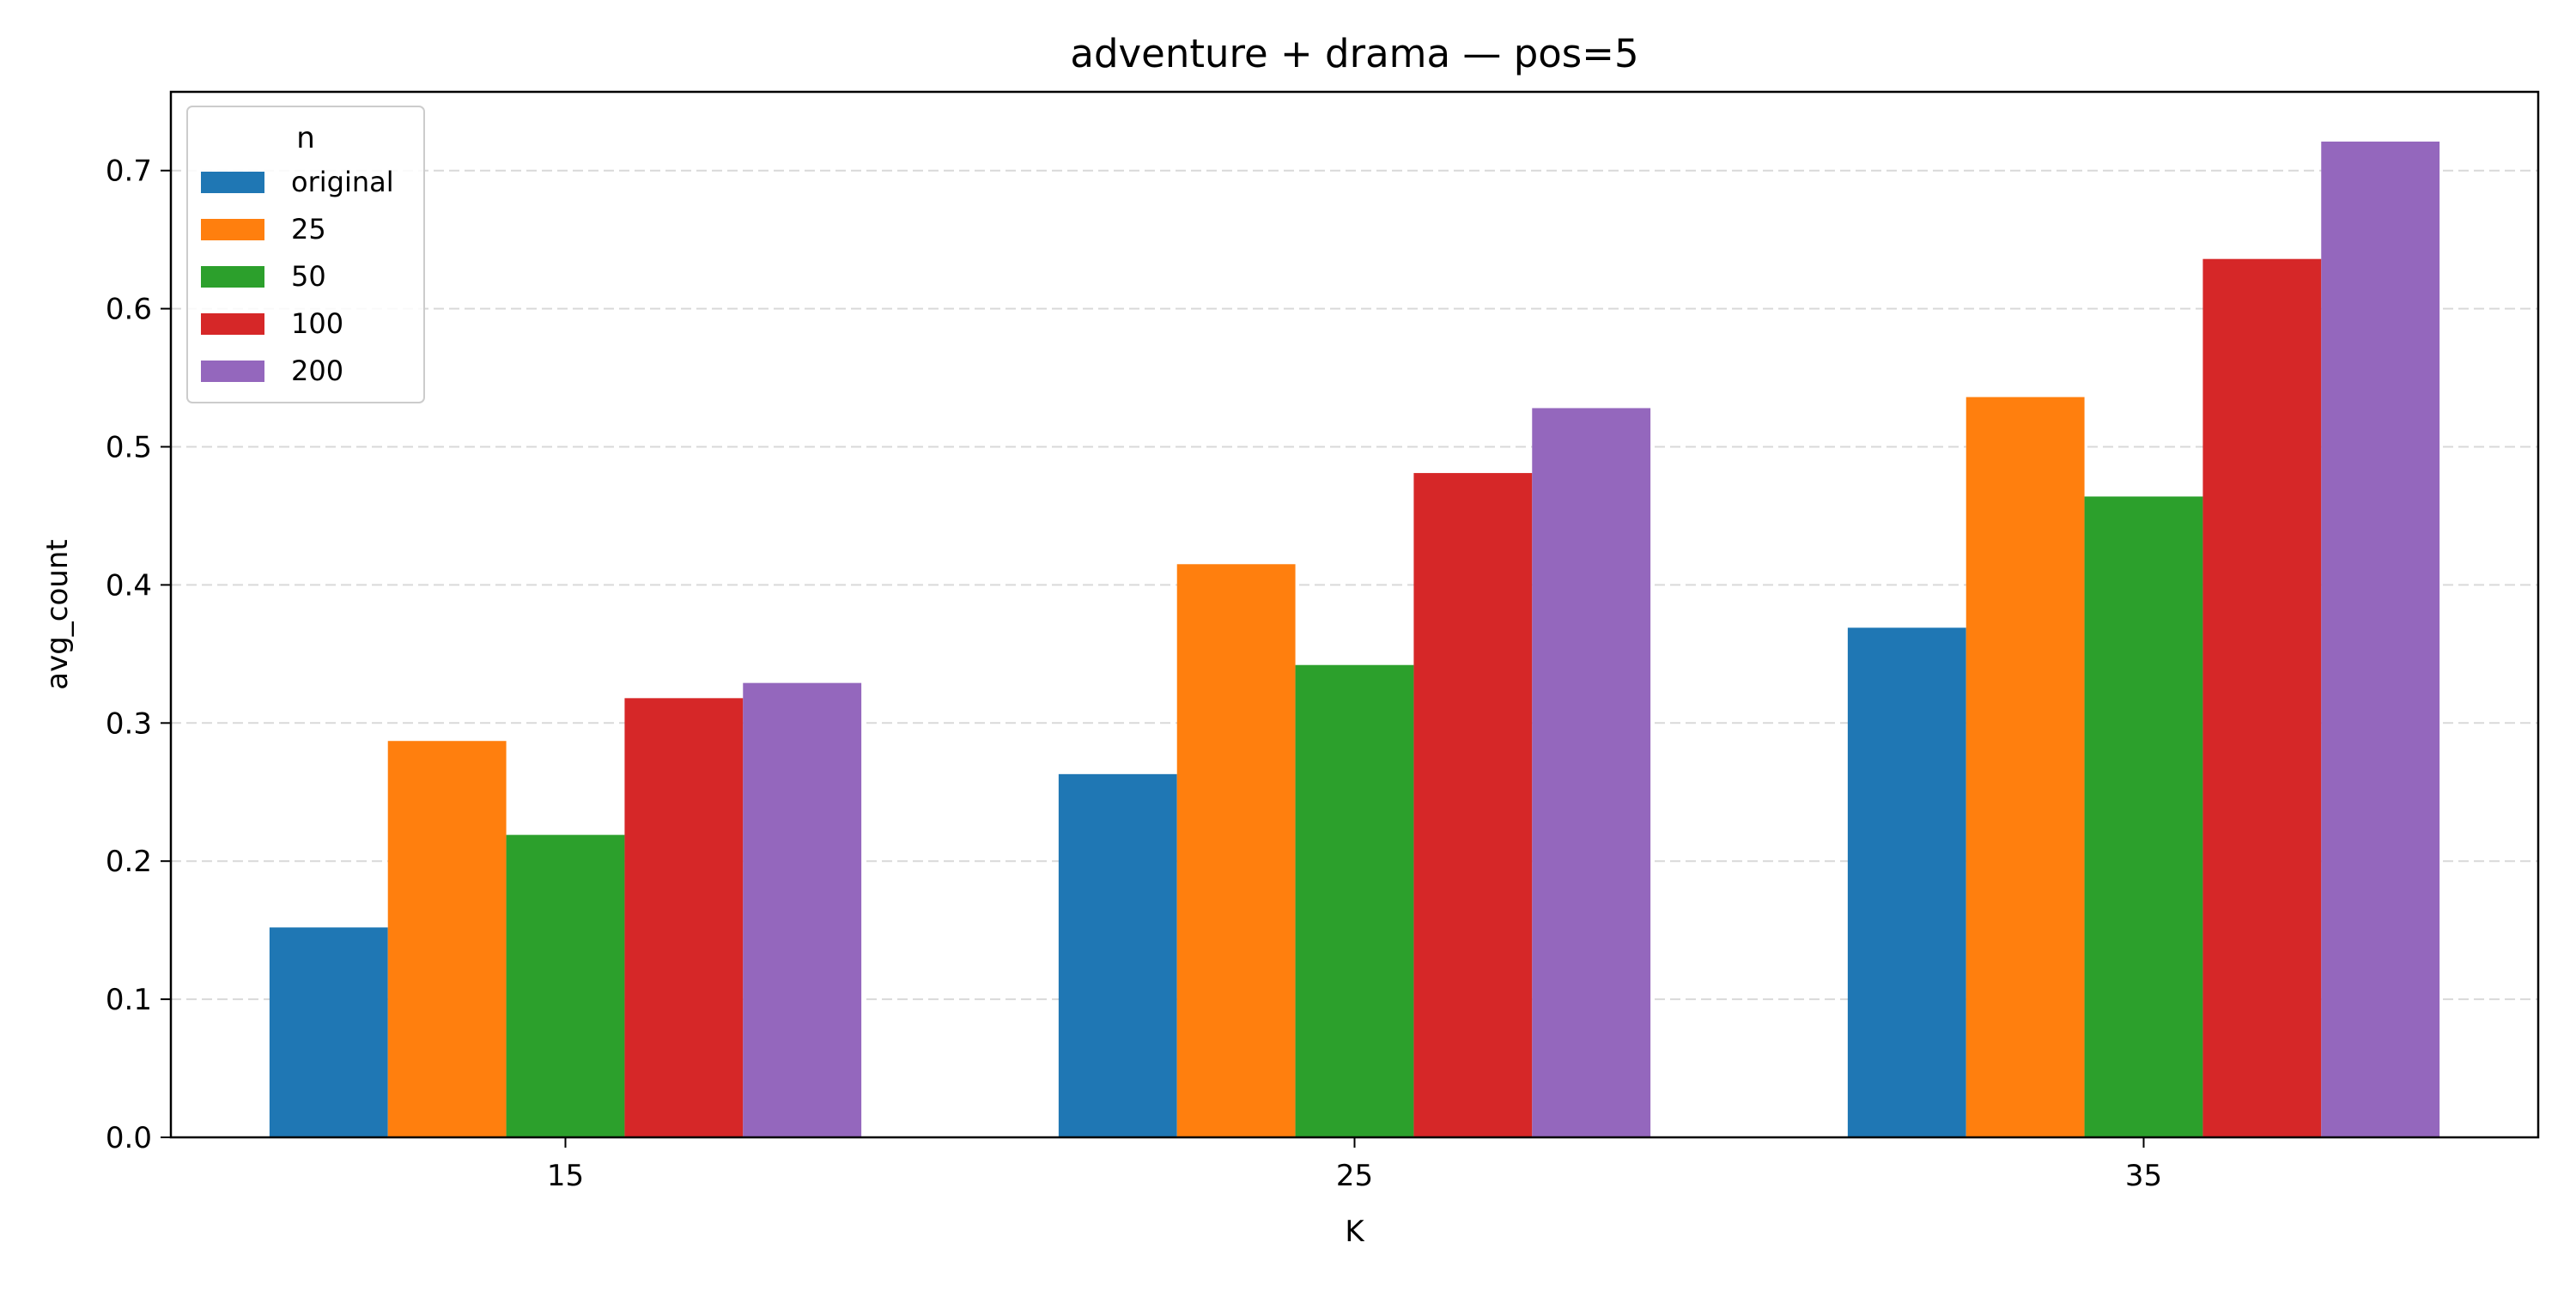  What do you see at coordinates (2143, 1176) in the screenshot?
I see `x-tick-label: 35` at bounding box center [2143, 1176].